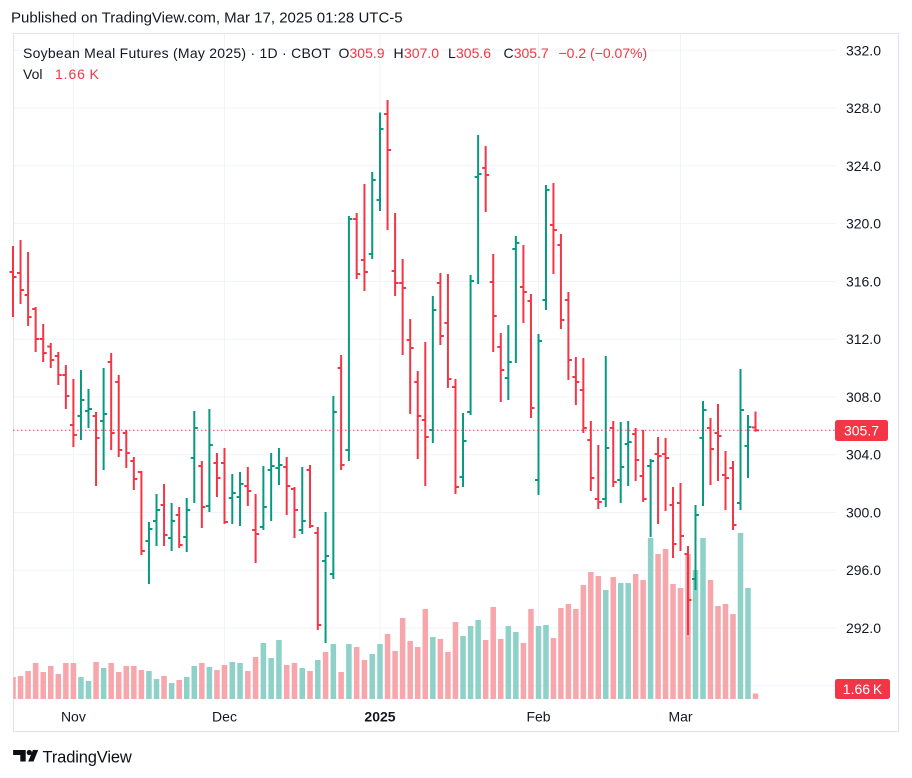 This screenshot has width=912, height=778. What do you see at coordinates (863, 108) in the screenshot?
I see `svg-text: 328.0` at bounding box center [863, 108].